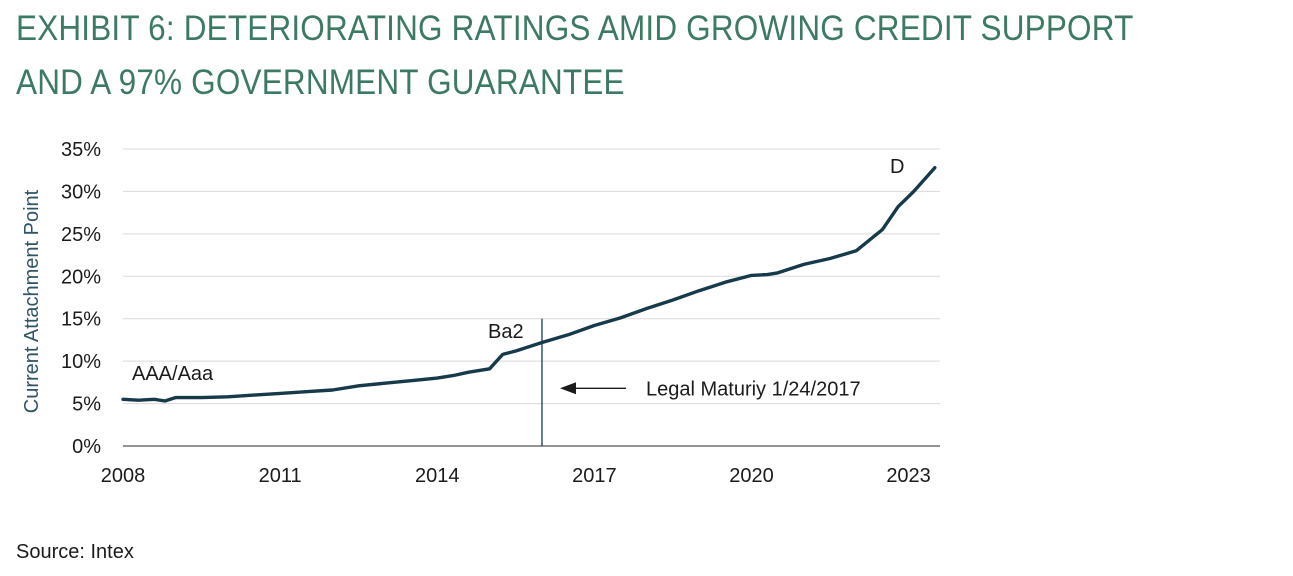 This screenshot has width=1293, height=576. Describe the element at coordinates (751, 476) in the screenshot. I see `x-tick-label: 2020` at that location.